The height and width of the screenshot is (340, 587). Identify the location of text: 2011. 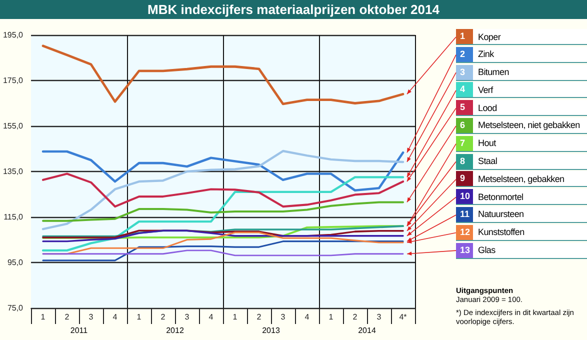
(79, 330).